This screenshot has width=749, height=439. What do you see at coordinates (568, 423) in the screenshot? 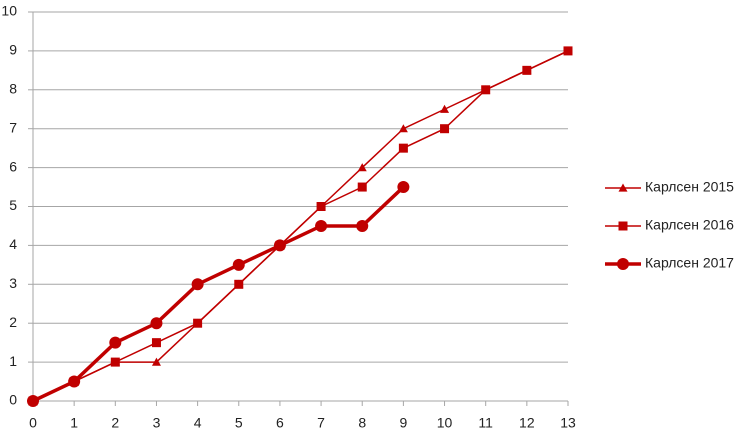
I see `x-tick-label: 13` at bounding box center [568, 423].